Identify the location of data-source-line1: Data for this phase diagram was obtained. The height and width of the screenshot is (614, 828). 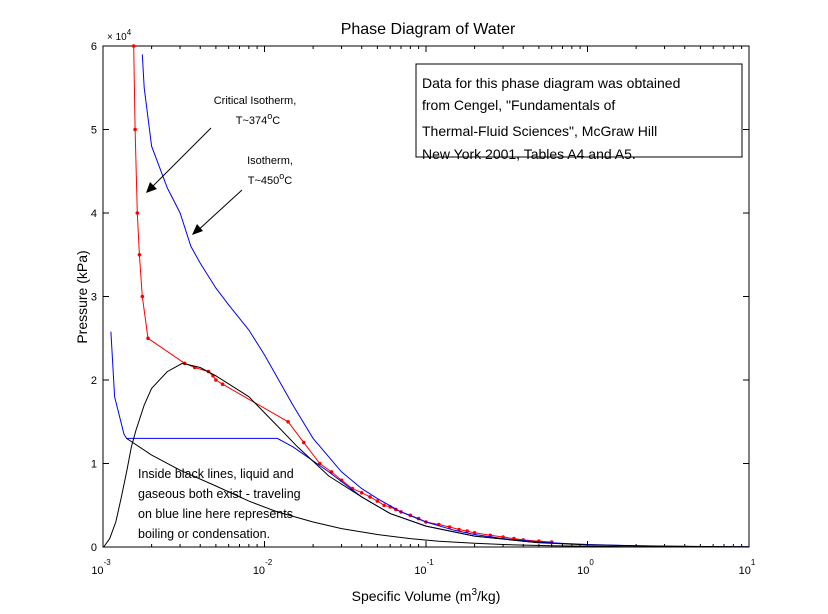
(551, 83).